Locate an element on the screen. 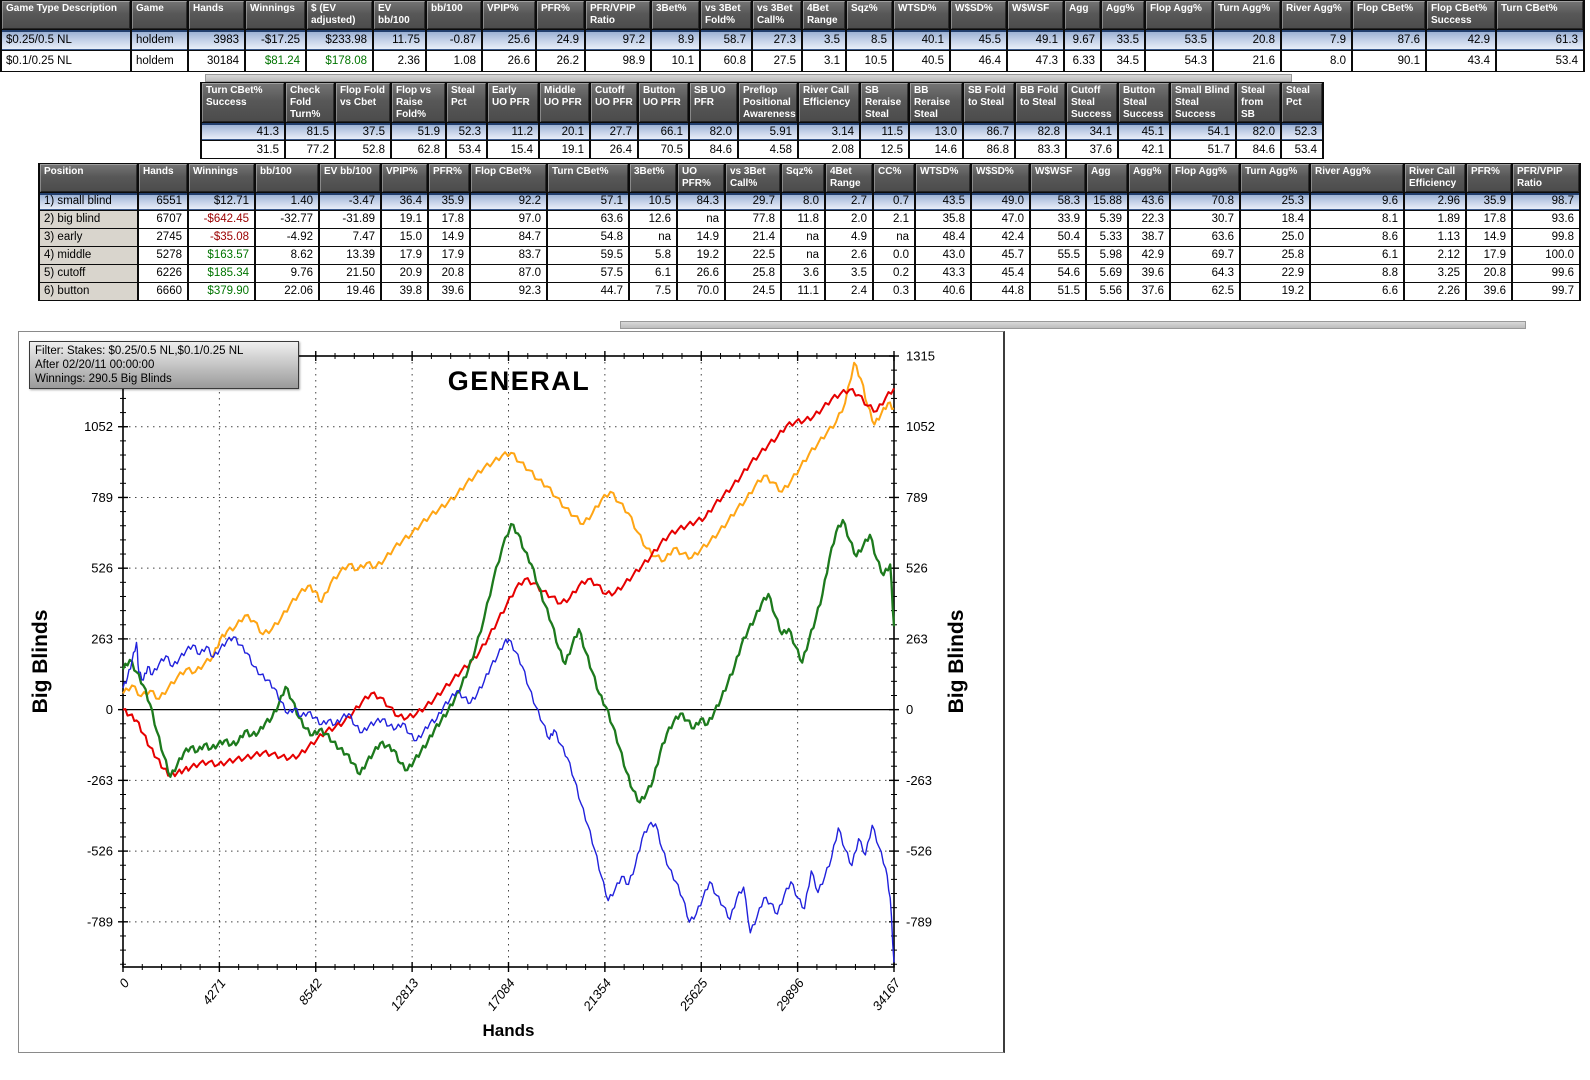 Image resolution: width=1590 pixels, height=1080 pixels. column-header: SB Reraise Steal is located at coordinates (884, 103).